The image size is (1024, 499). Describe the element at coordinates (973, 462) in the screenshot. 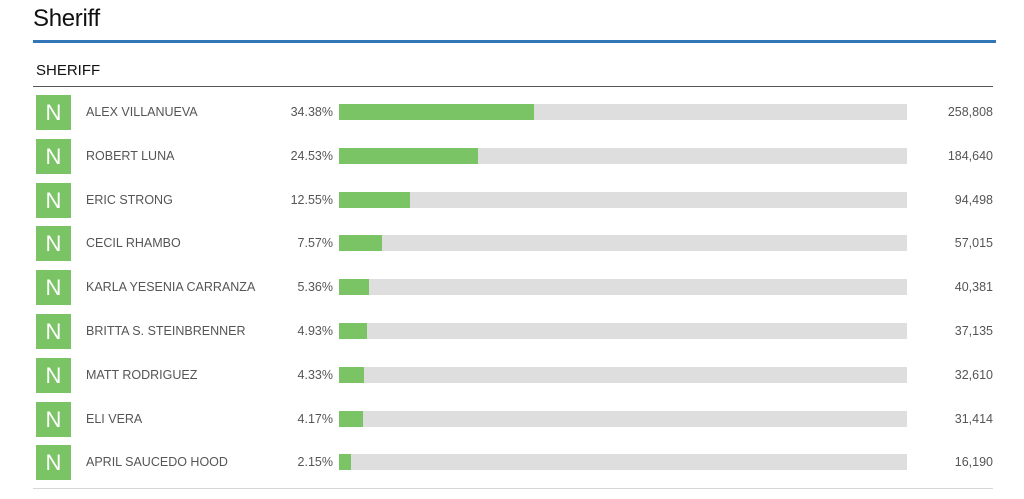

I see `candidate-votes: 16,190` at that location.